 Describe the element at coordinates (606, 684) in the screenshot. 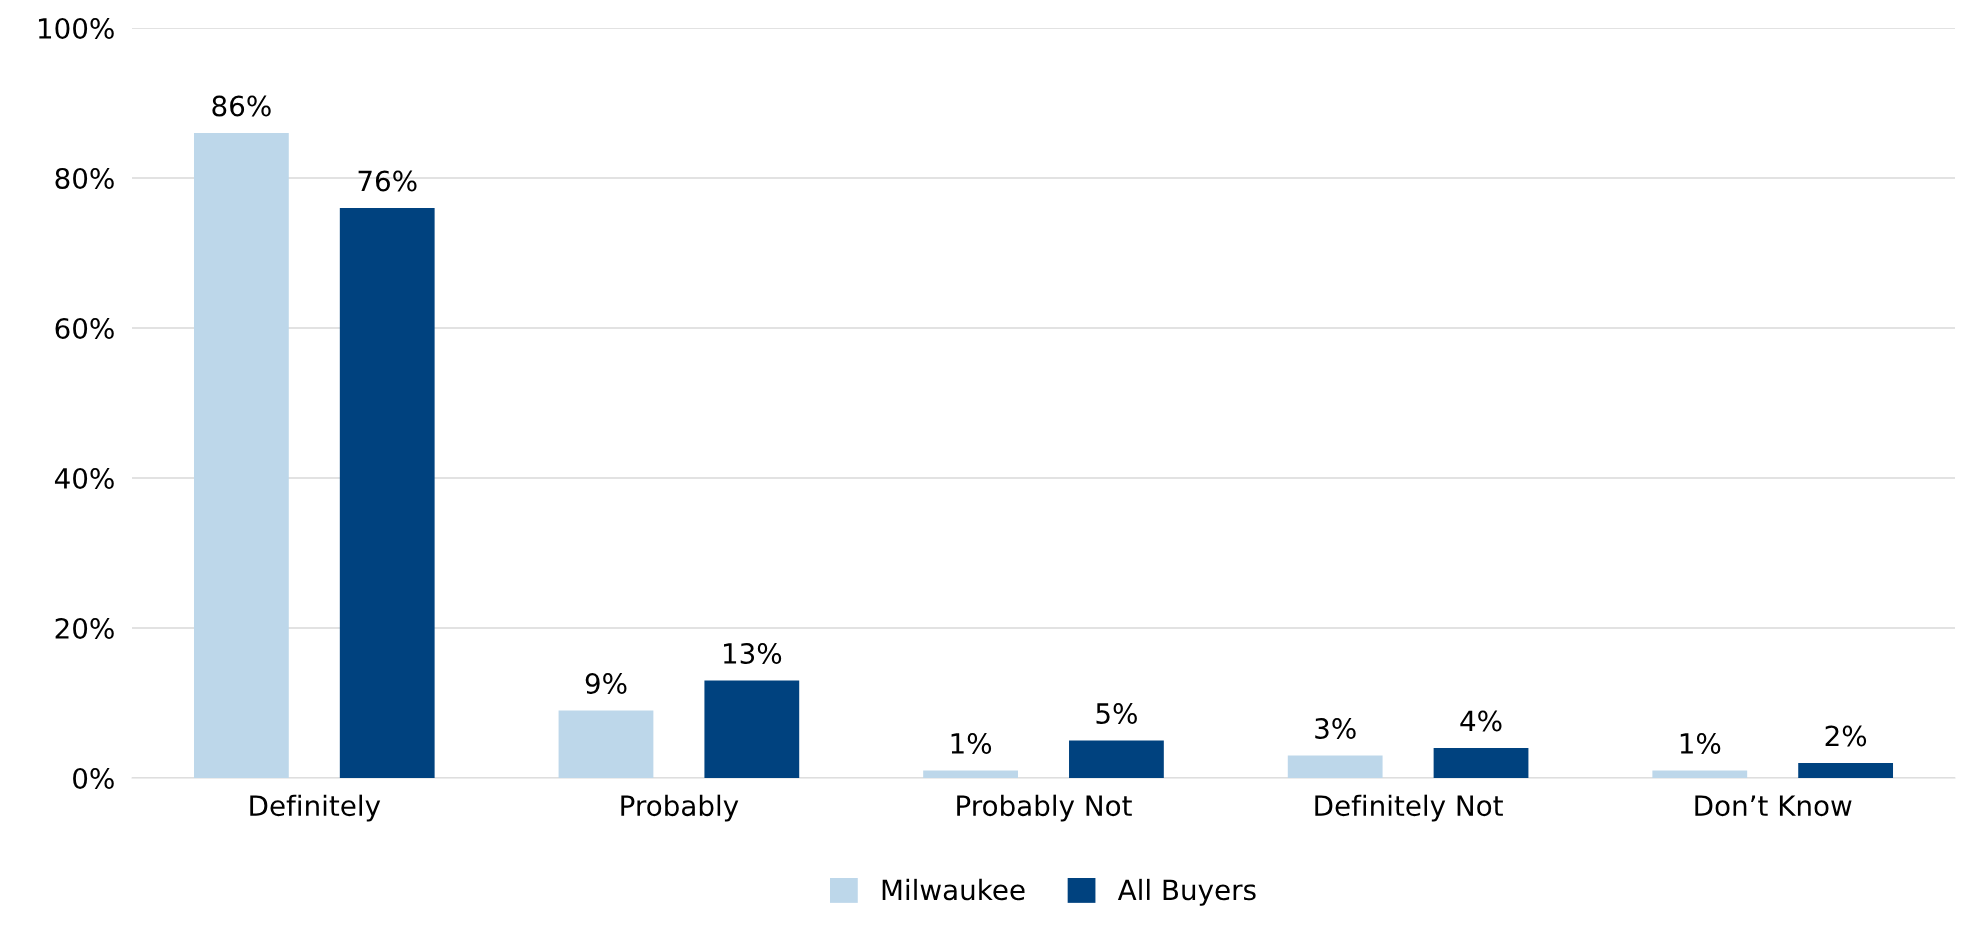

I see `text: 9%` at that location.